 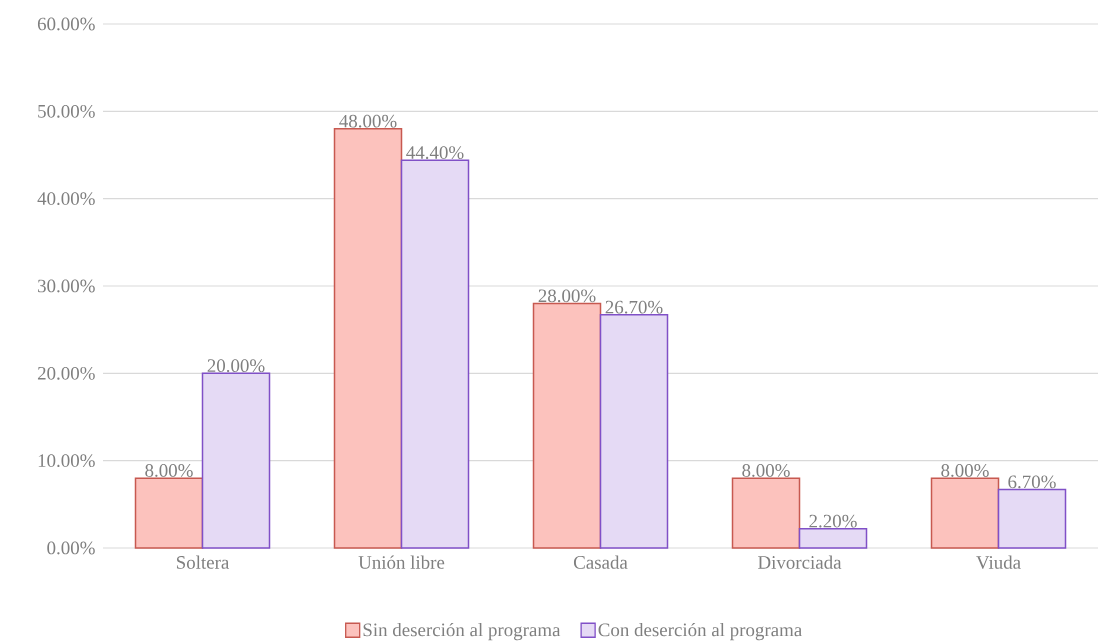 I want to click on data-label: 26.70%, so click(x=634, y=307).